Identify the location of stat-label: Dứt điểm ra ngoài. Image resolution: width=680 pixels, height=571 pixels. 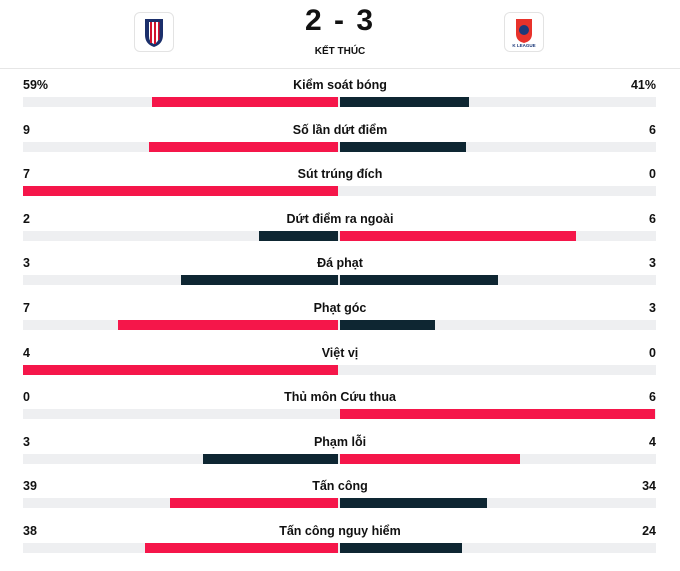
(340, 218).